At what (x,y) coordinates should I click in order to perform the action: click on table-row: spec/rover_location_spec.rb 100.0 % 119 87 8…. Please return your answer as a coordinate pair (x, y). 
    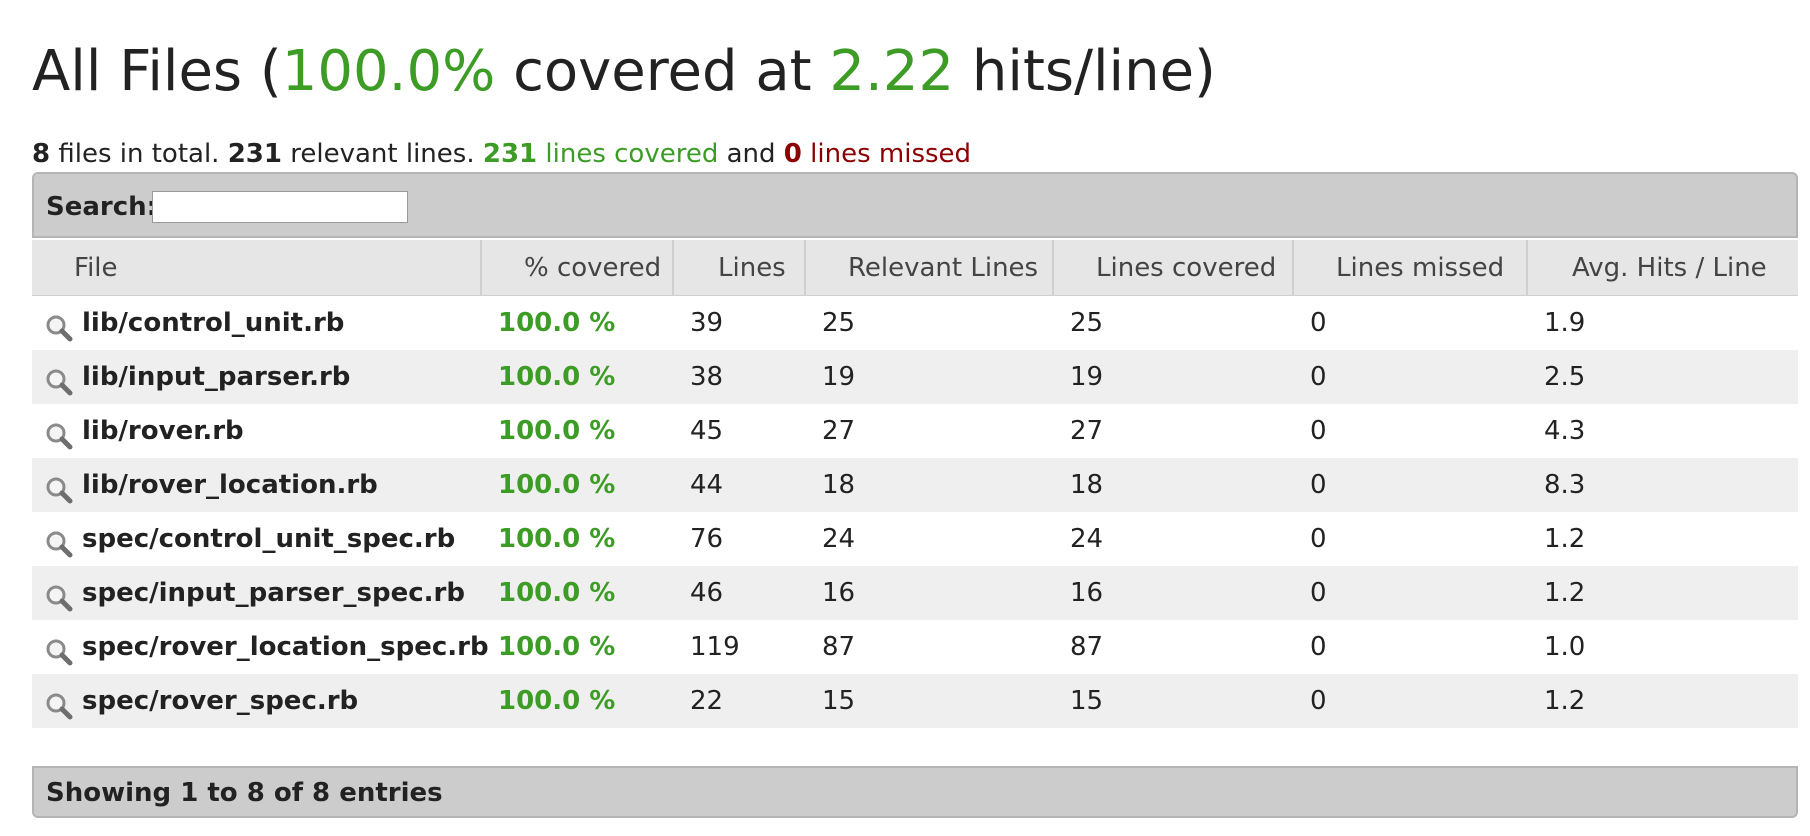
    Looking at the image, I should click on (915, 647).